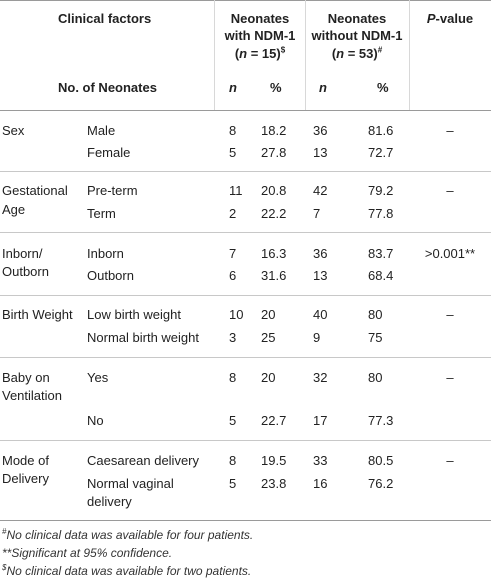 The width and height of the screenshot is (491, 580). What do you see at coordinates (26, 377) in the screenshot?
I see `factor-label: Baby on` at bounding box center [26, 377].